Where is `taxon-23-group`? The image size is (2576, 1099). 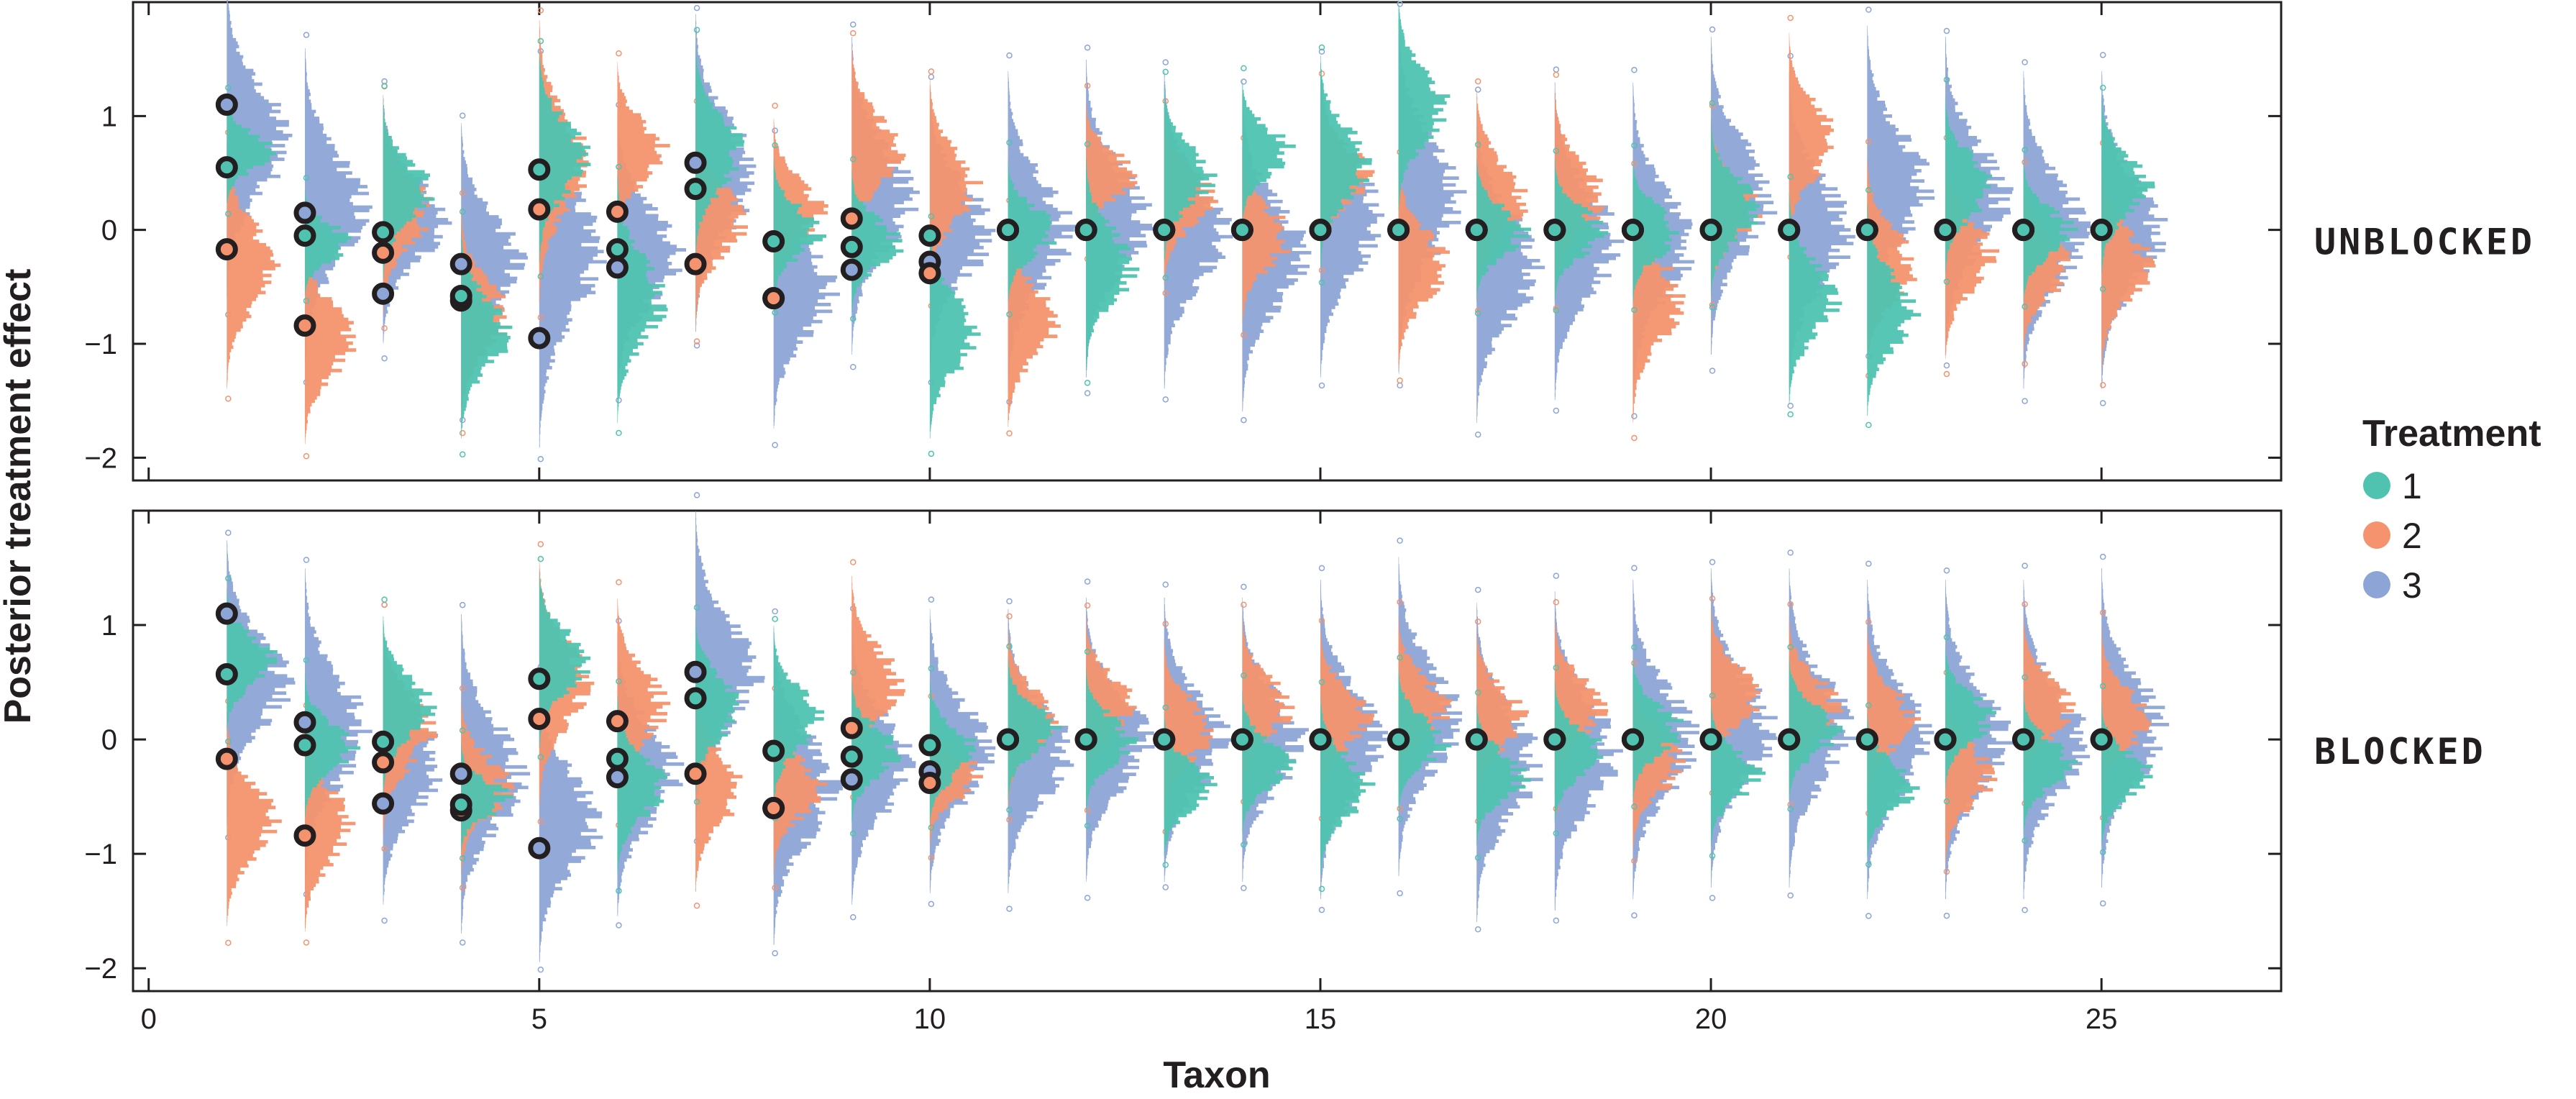 taxon-23-group is located at coordinates (1974, 202).